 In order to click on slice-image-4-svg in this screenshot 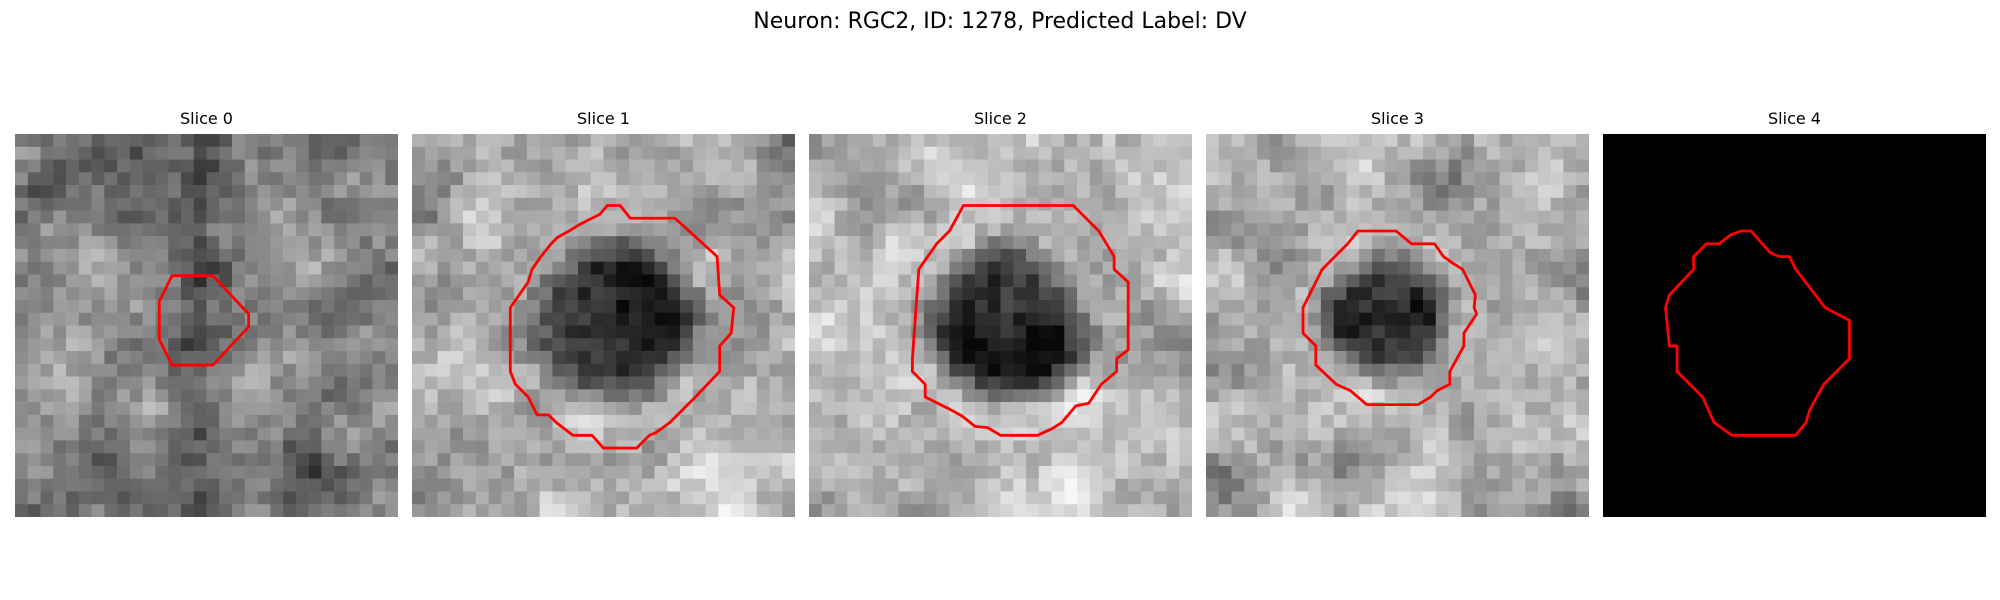, I will do `click(1794, 325)`.